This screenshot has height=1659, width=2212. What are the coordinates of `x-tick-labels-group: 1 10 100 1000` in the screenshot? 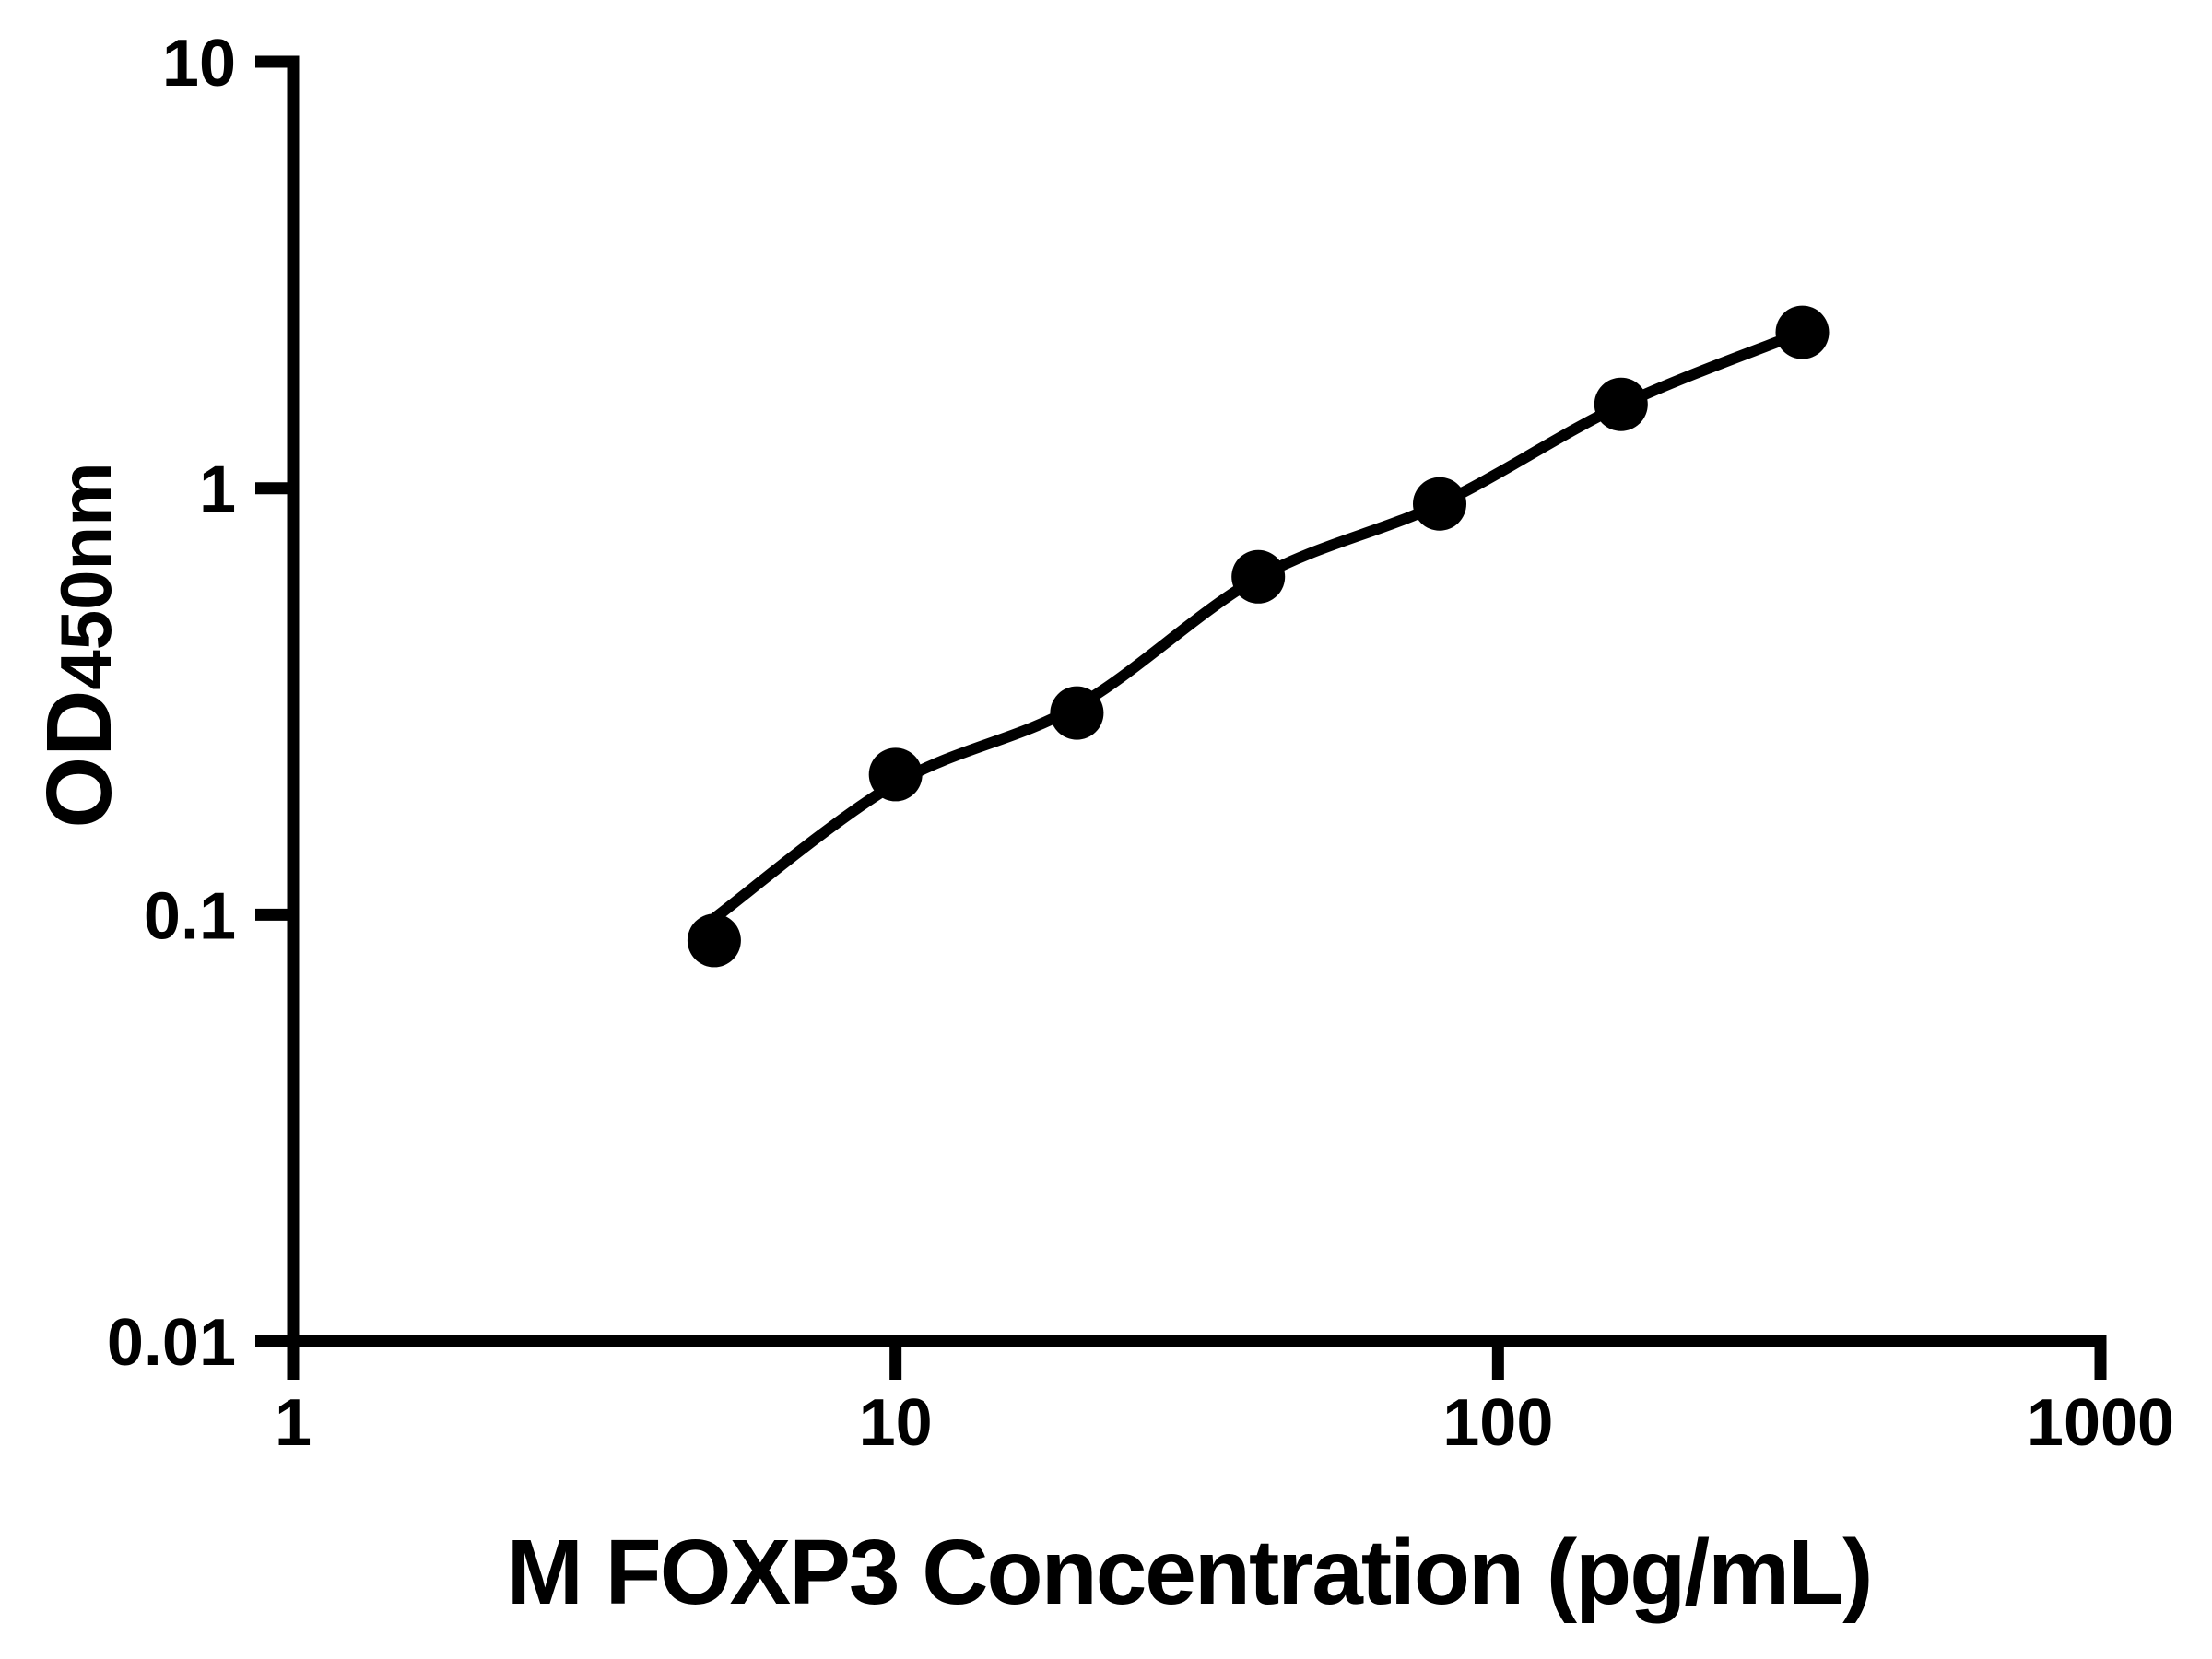 It's located at (1224, 1423).